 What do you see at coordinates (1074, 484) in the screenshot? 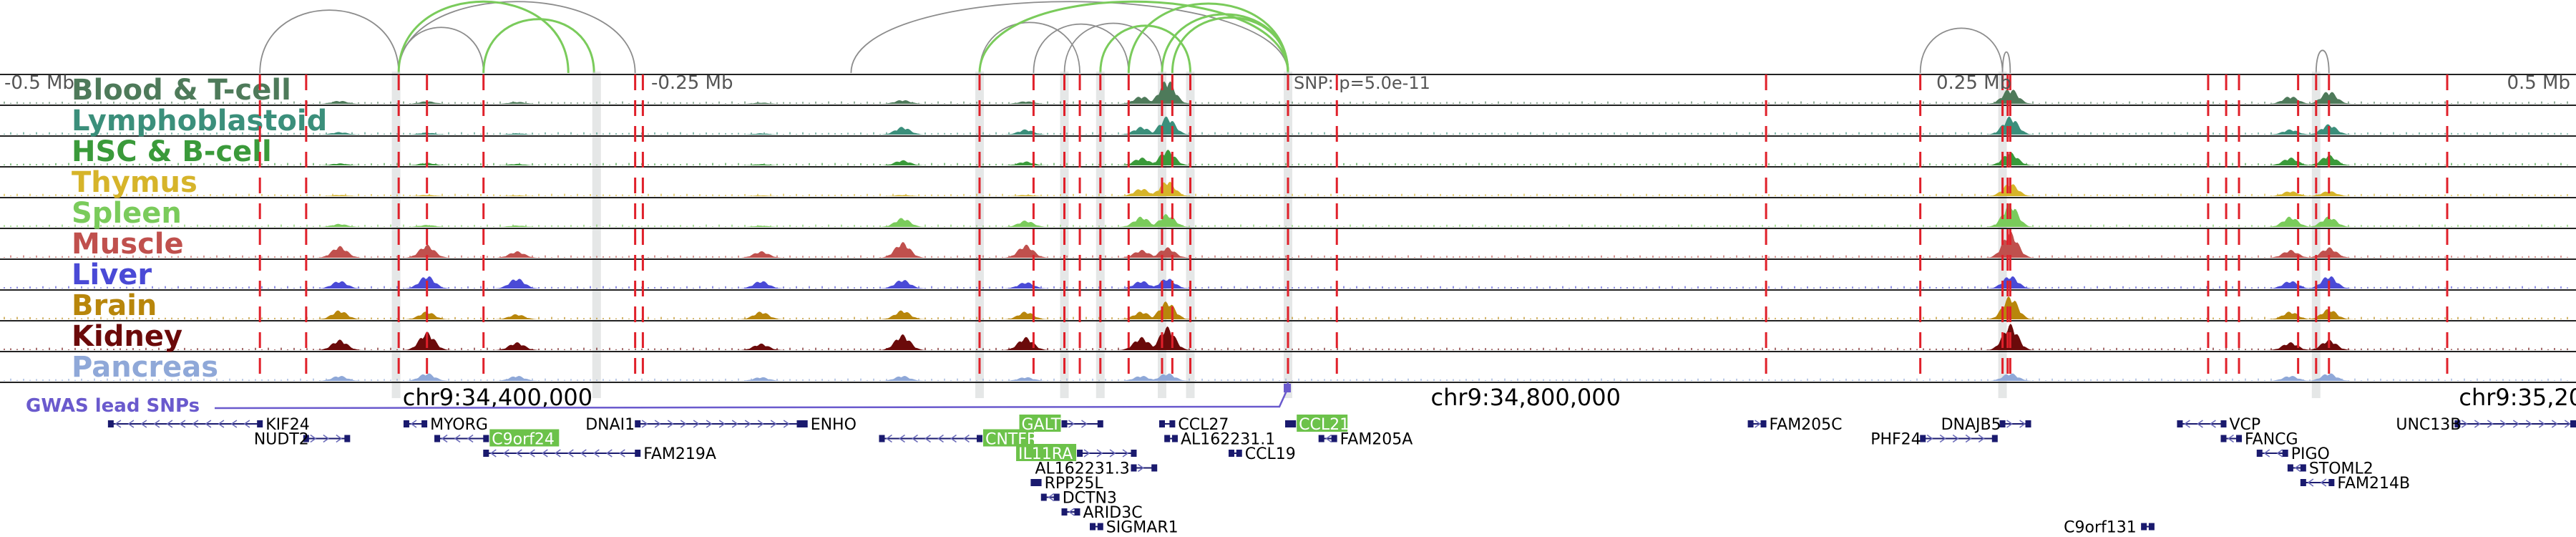
I see `gene-label: RPP25L` at bounding box center [1074, 484].